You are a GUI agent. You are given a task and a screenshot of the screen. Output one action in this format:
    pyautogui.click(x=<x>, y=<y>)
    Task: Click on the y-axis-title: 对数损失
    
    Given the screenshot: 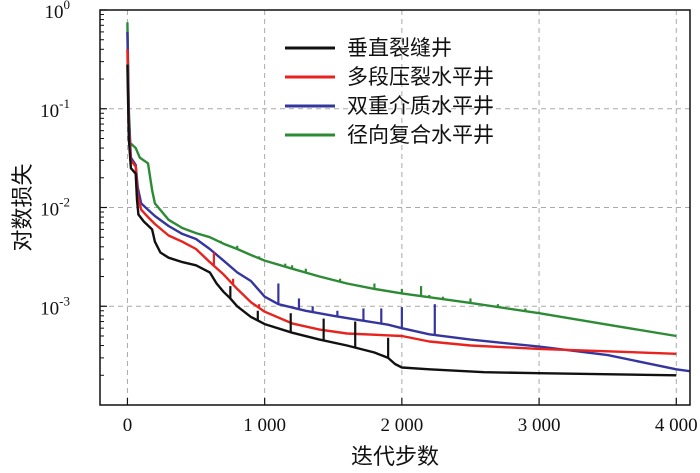 What is the action you would take?
    pyautogui.click(x=23, y=207)
    